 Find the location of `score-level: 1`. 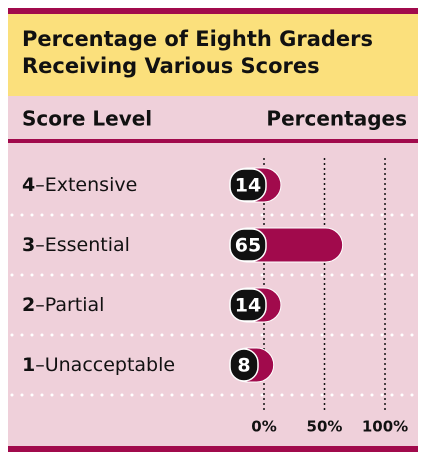

score-level: 1 is located at coordinates (28, 365).